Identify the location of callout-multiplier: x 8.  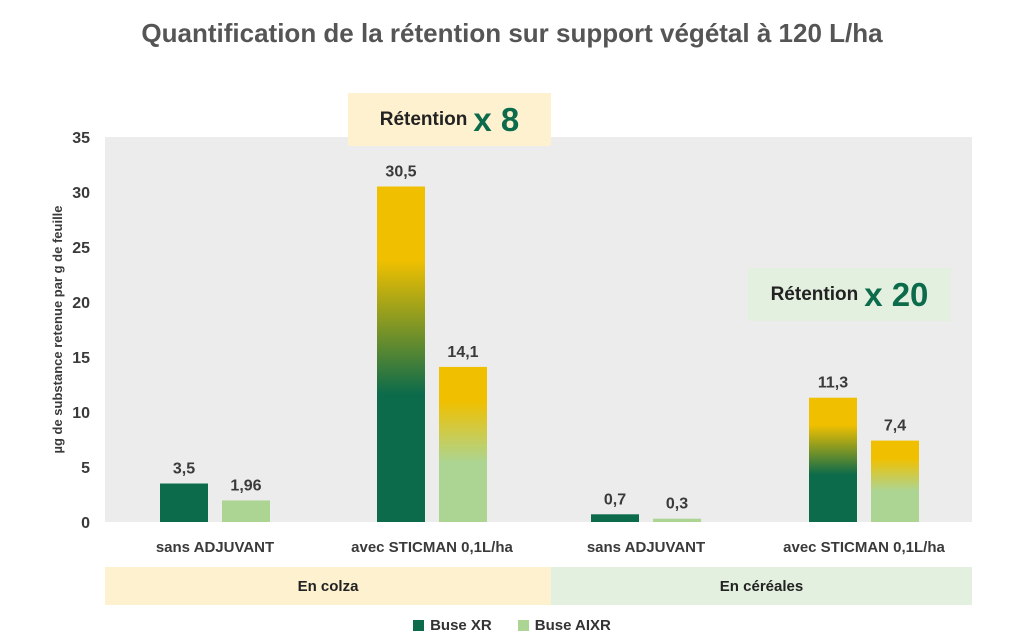
(496, 119).